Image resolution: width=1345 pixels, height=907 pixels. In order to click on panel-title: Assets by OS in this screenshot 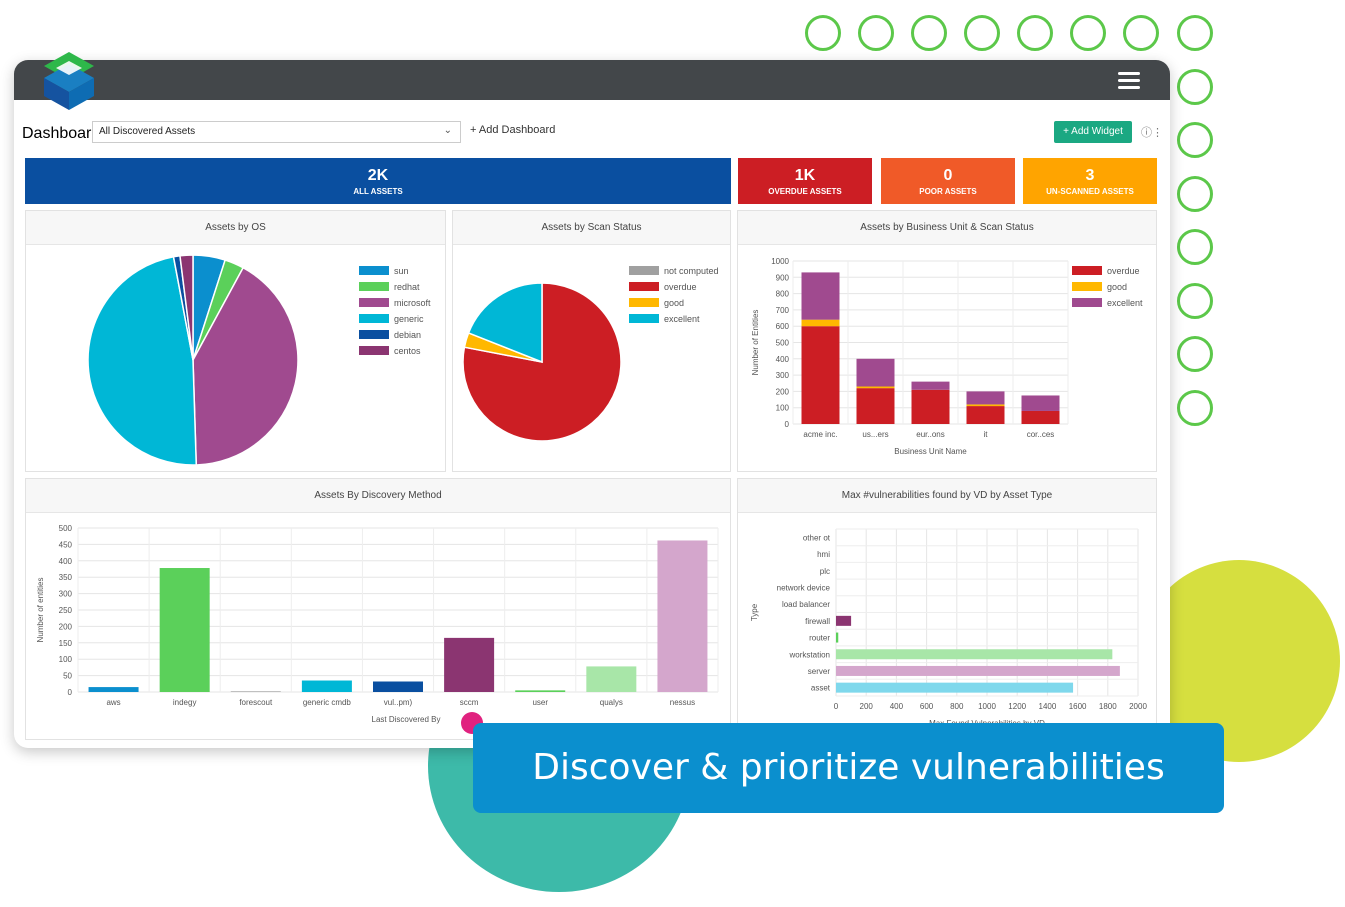, I will do `click(235, 228)`.